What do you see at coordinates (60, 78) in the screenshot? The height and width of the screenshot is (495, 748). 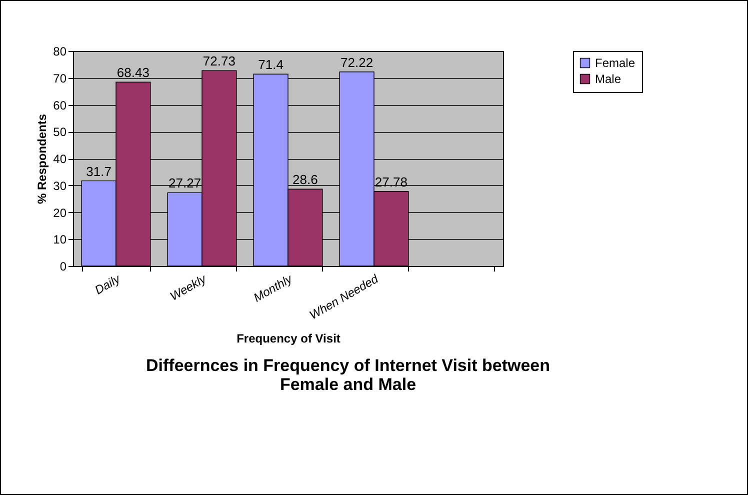 I see `y-tick-label: 70` at bounding box center [60, 78].